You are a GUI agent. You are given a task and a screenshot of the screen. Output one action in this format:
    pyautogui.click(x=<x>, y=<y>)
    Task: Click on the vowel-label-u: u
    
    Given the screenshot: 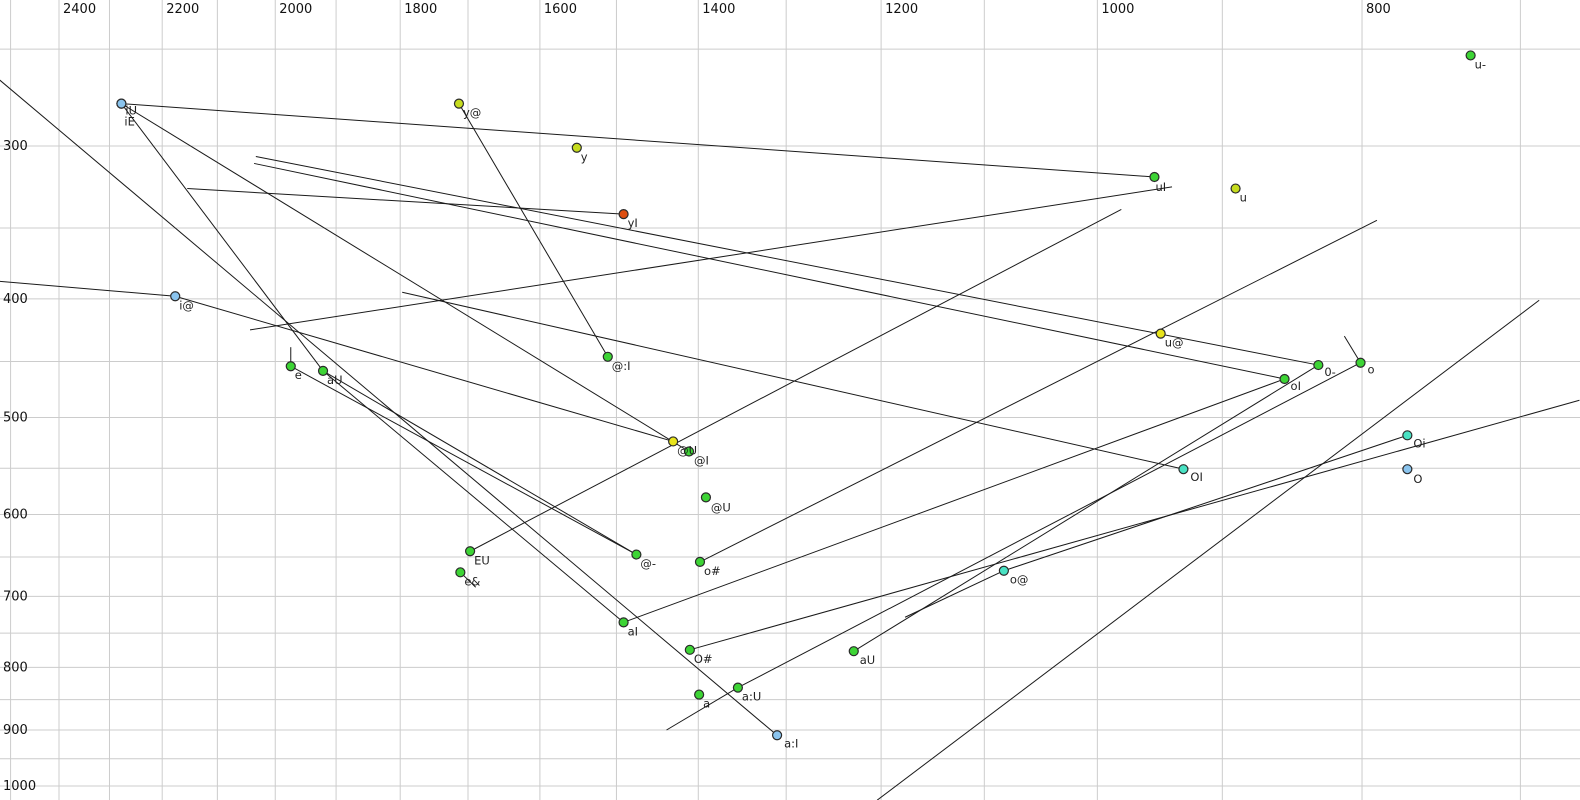 What is the action you would take?
    pyautogui.click(x=1243, y=198)
    